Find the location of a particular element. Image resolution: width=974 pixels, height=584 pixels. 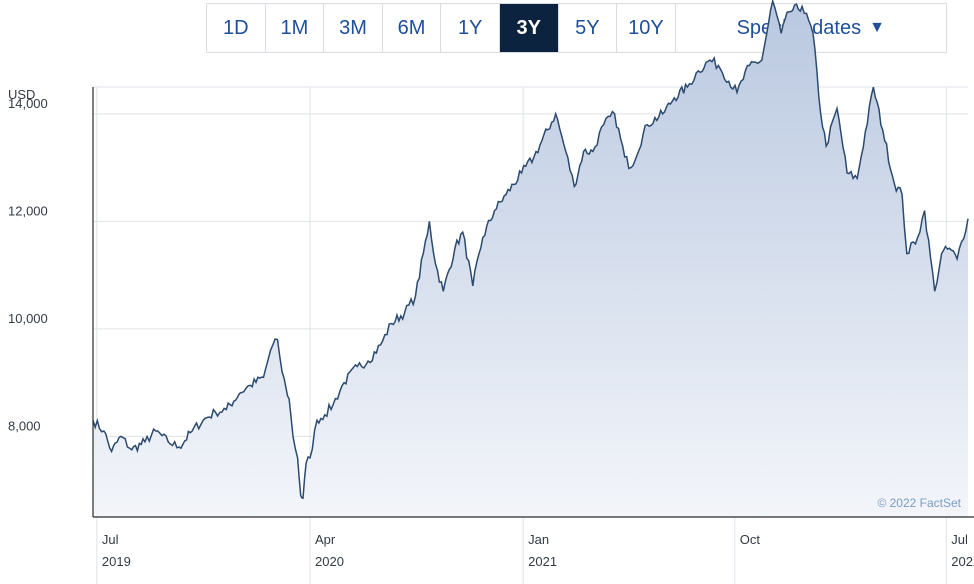

y-tick-label: 12,000 is located at coordinates (28, 210).